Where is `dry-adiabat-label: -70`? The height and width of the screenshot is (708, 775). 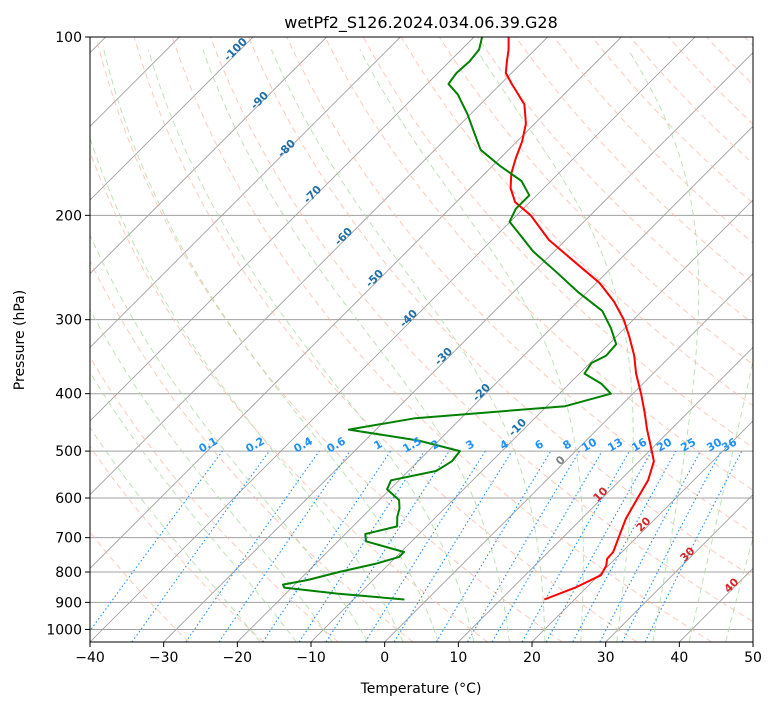
dry-adiabat-label: -70 is located at coordinates (312, 194).